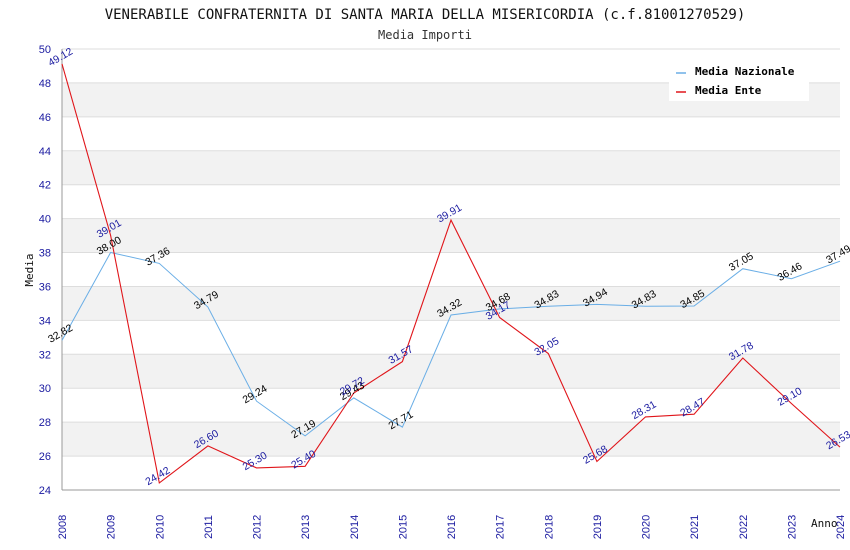  What do you see at coordinates (692, 408) in the screenshot?
I see `data-label-media-ente: 28.47` at bounding box center [692, 408].